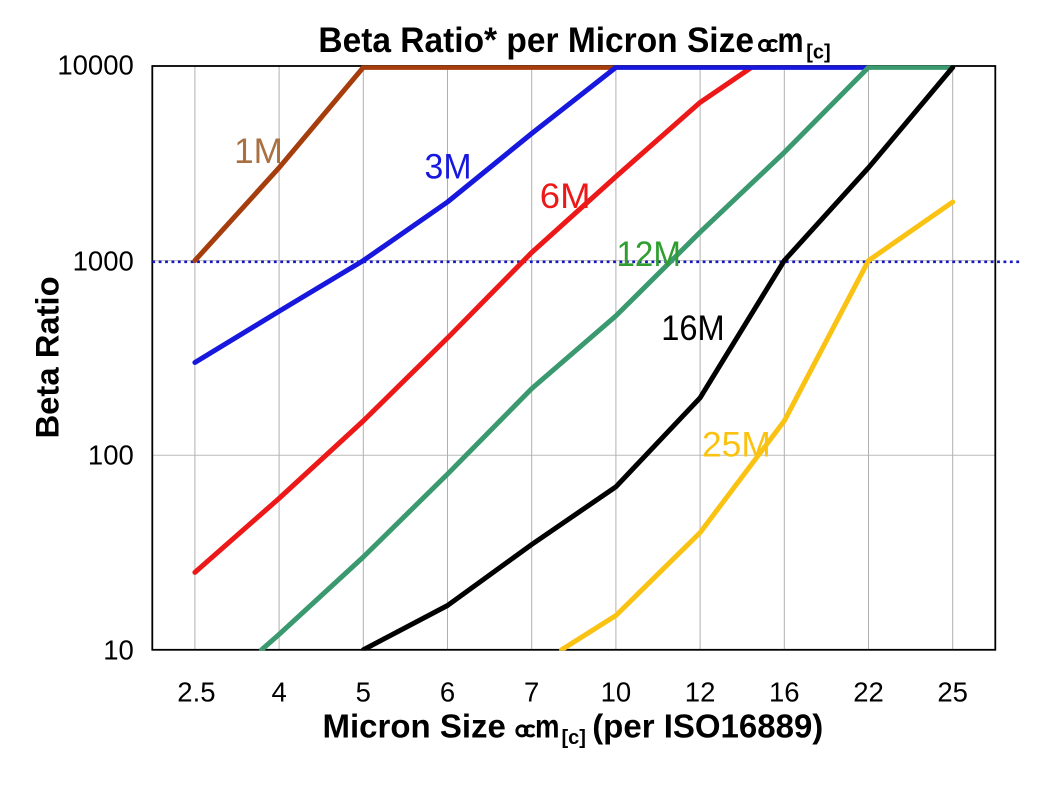 This screenshot has width=1056, height=792. Describe the element at coordinates (536, 40) in the screenshot. I see `svg-text: Beta Ratio* per Micron Size` at that location.